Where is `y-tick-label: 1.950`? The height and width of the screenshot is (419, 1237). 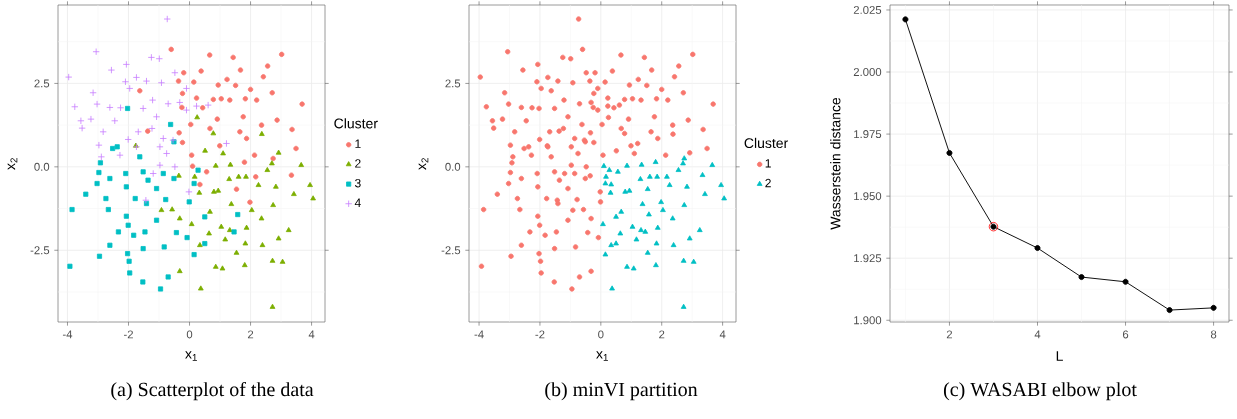
y-tick-label: 1.950 is located at coordinates (868, 196).